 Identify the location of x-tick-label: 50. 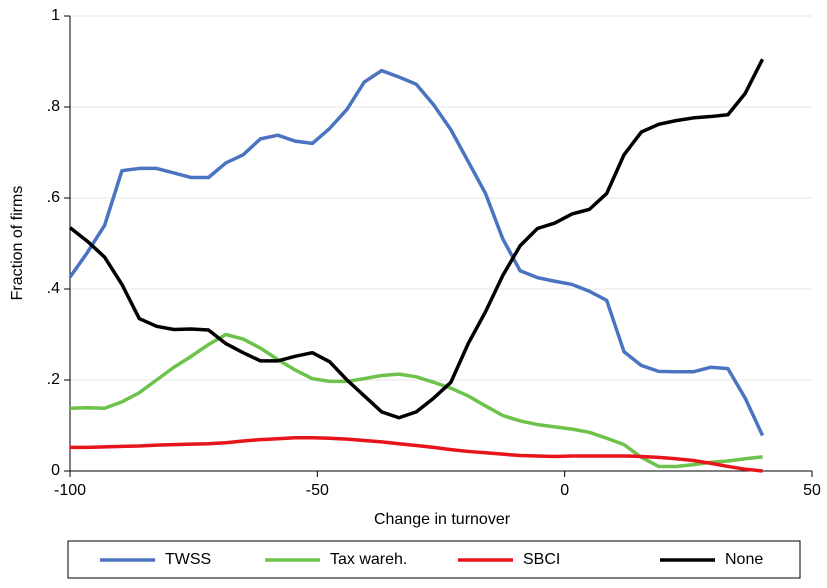
(812, 490).